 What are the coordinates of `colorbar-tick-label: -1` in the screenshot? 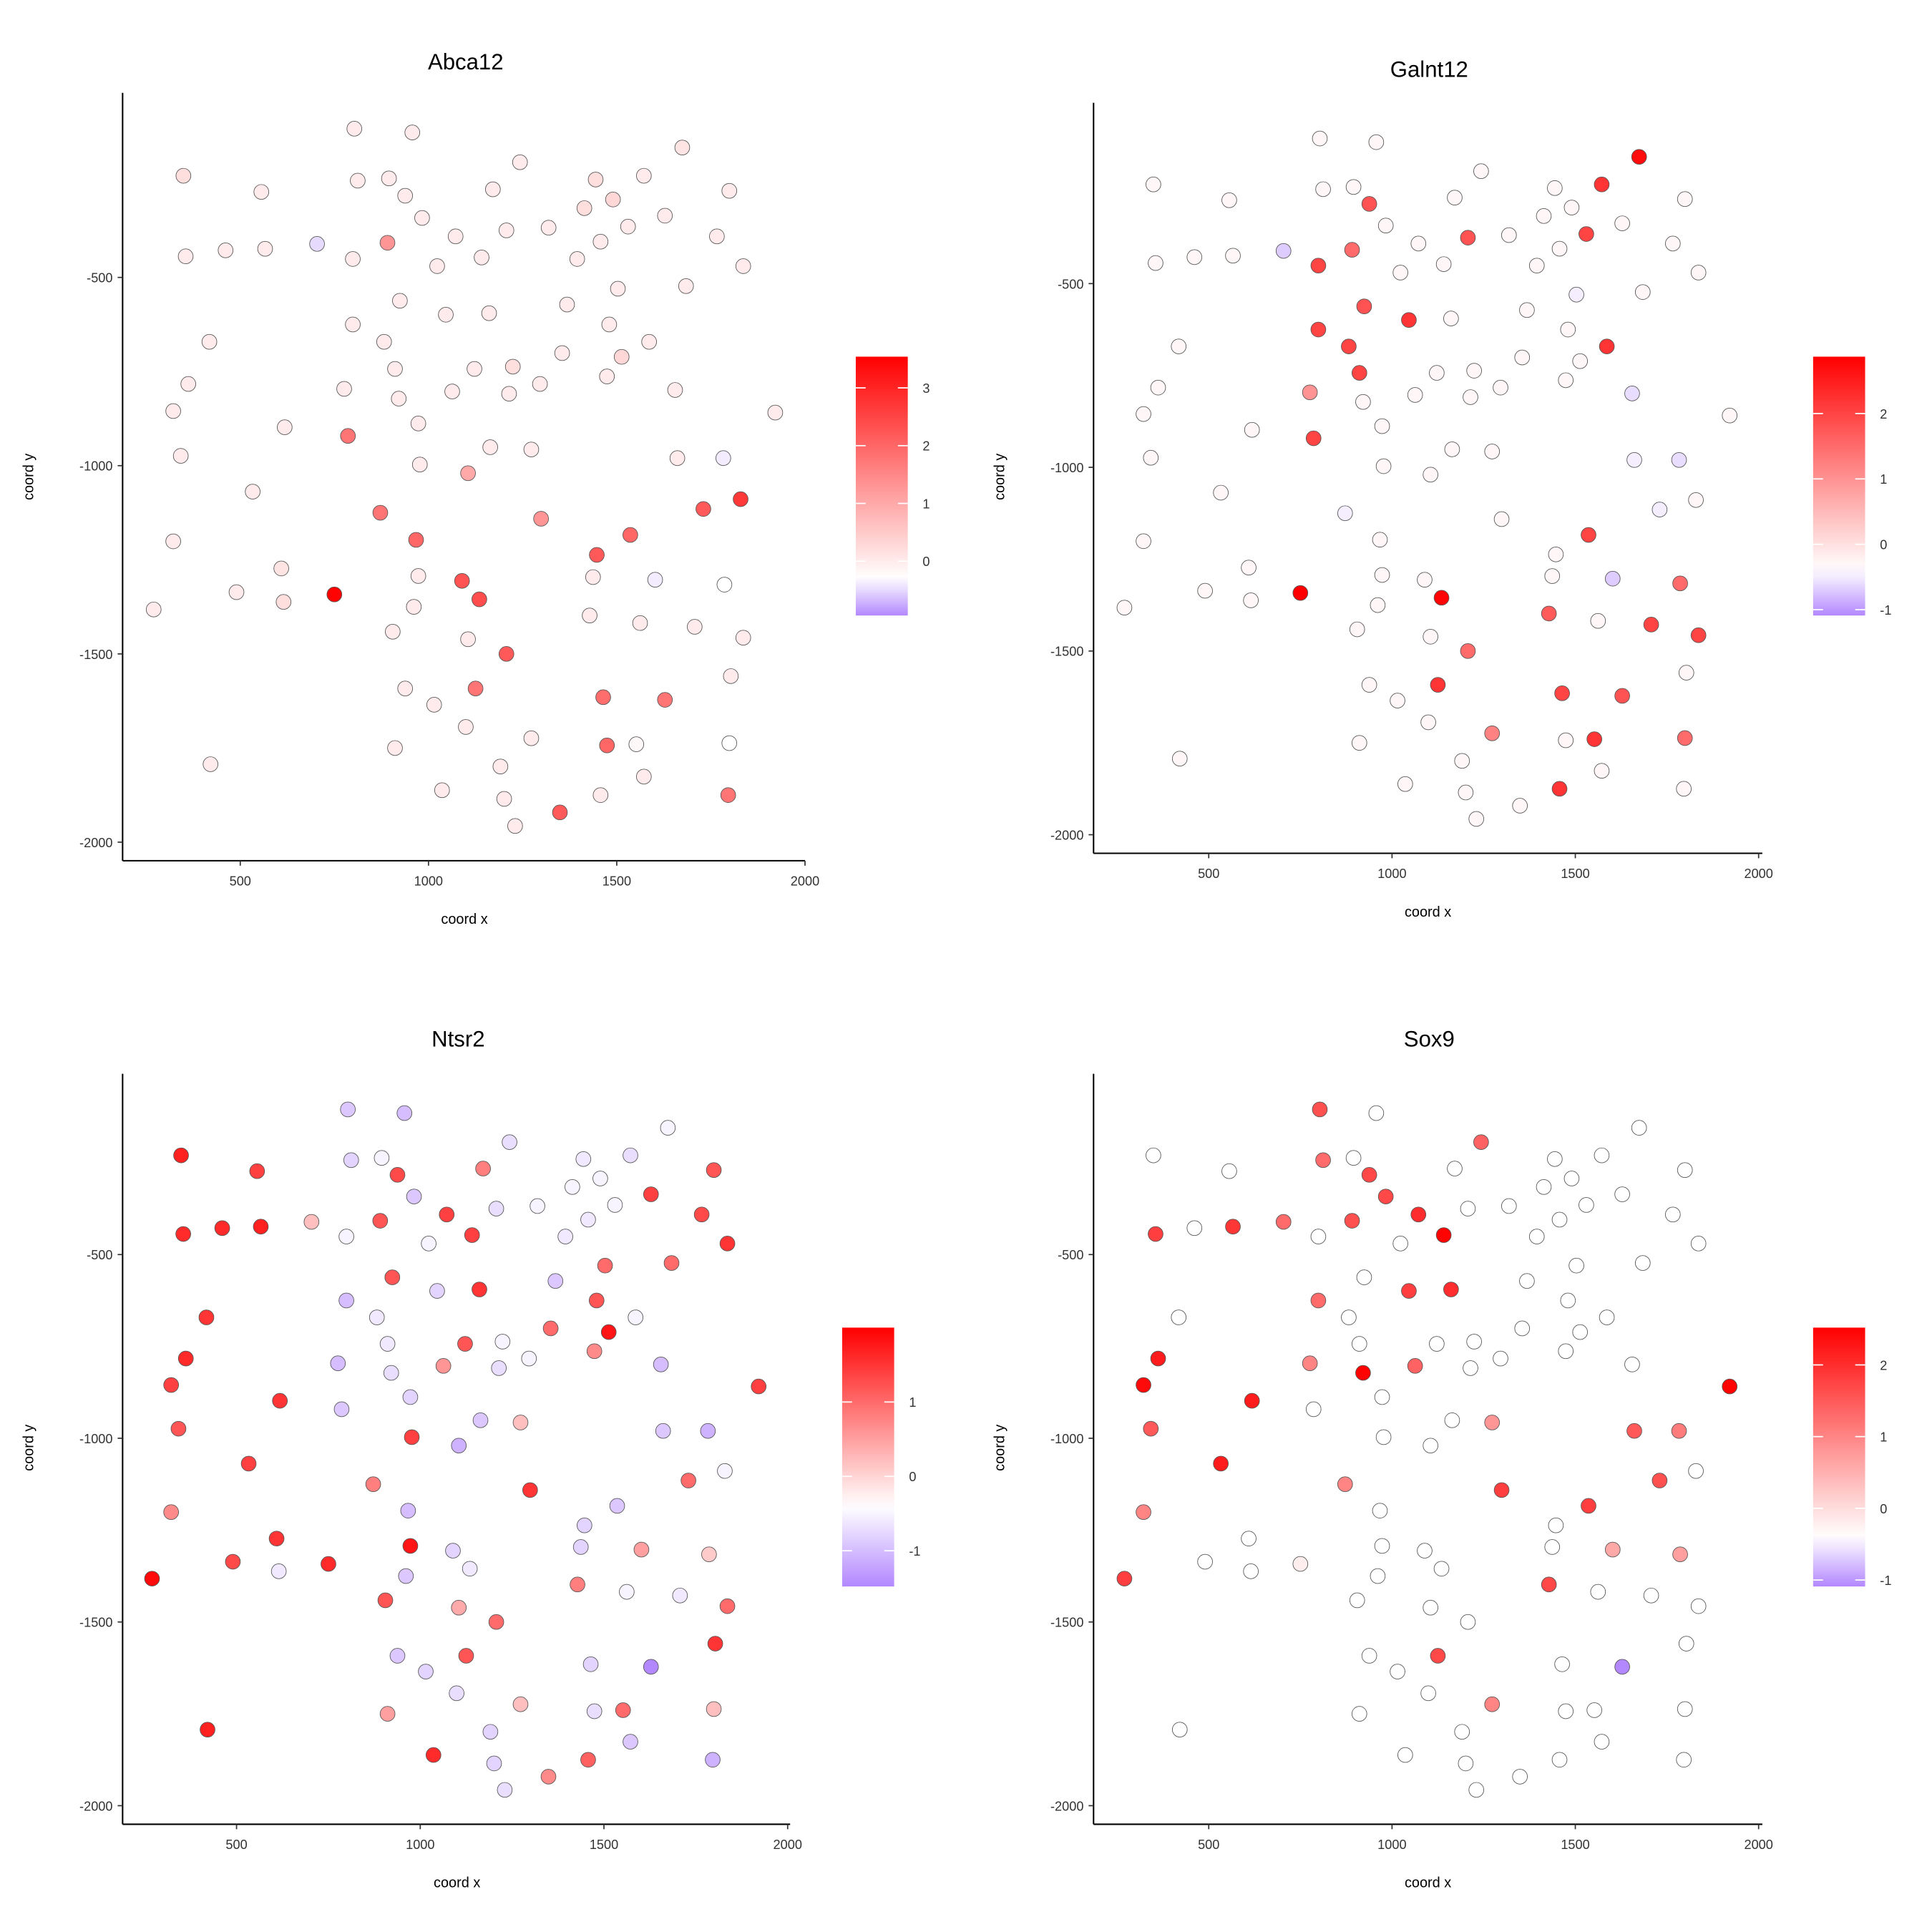 It's located at (914, 1551).